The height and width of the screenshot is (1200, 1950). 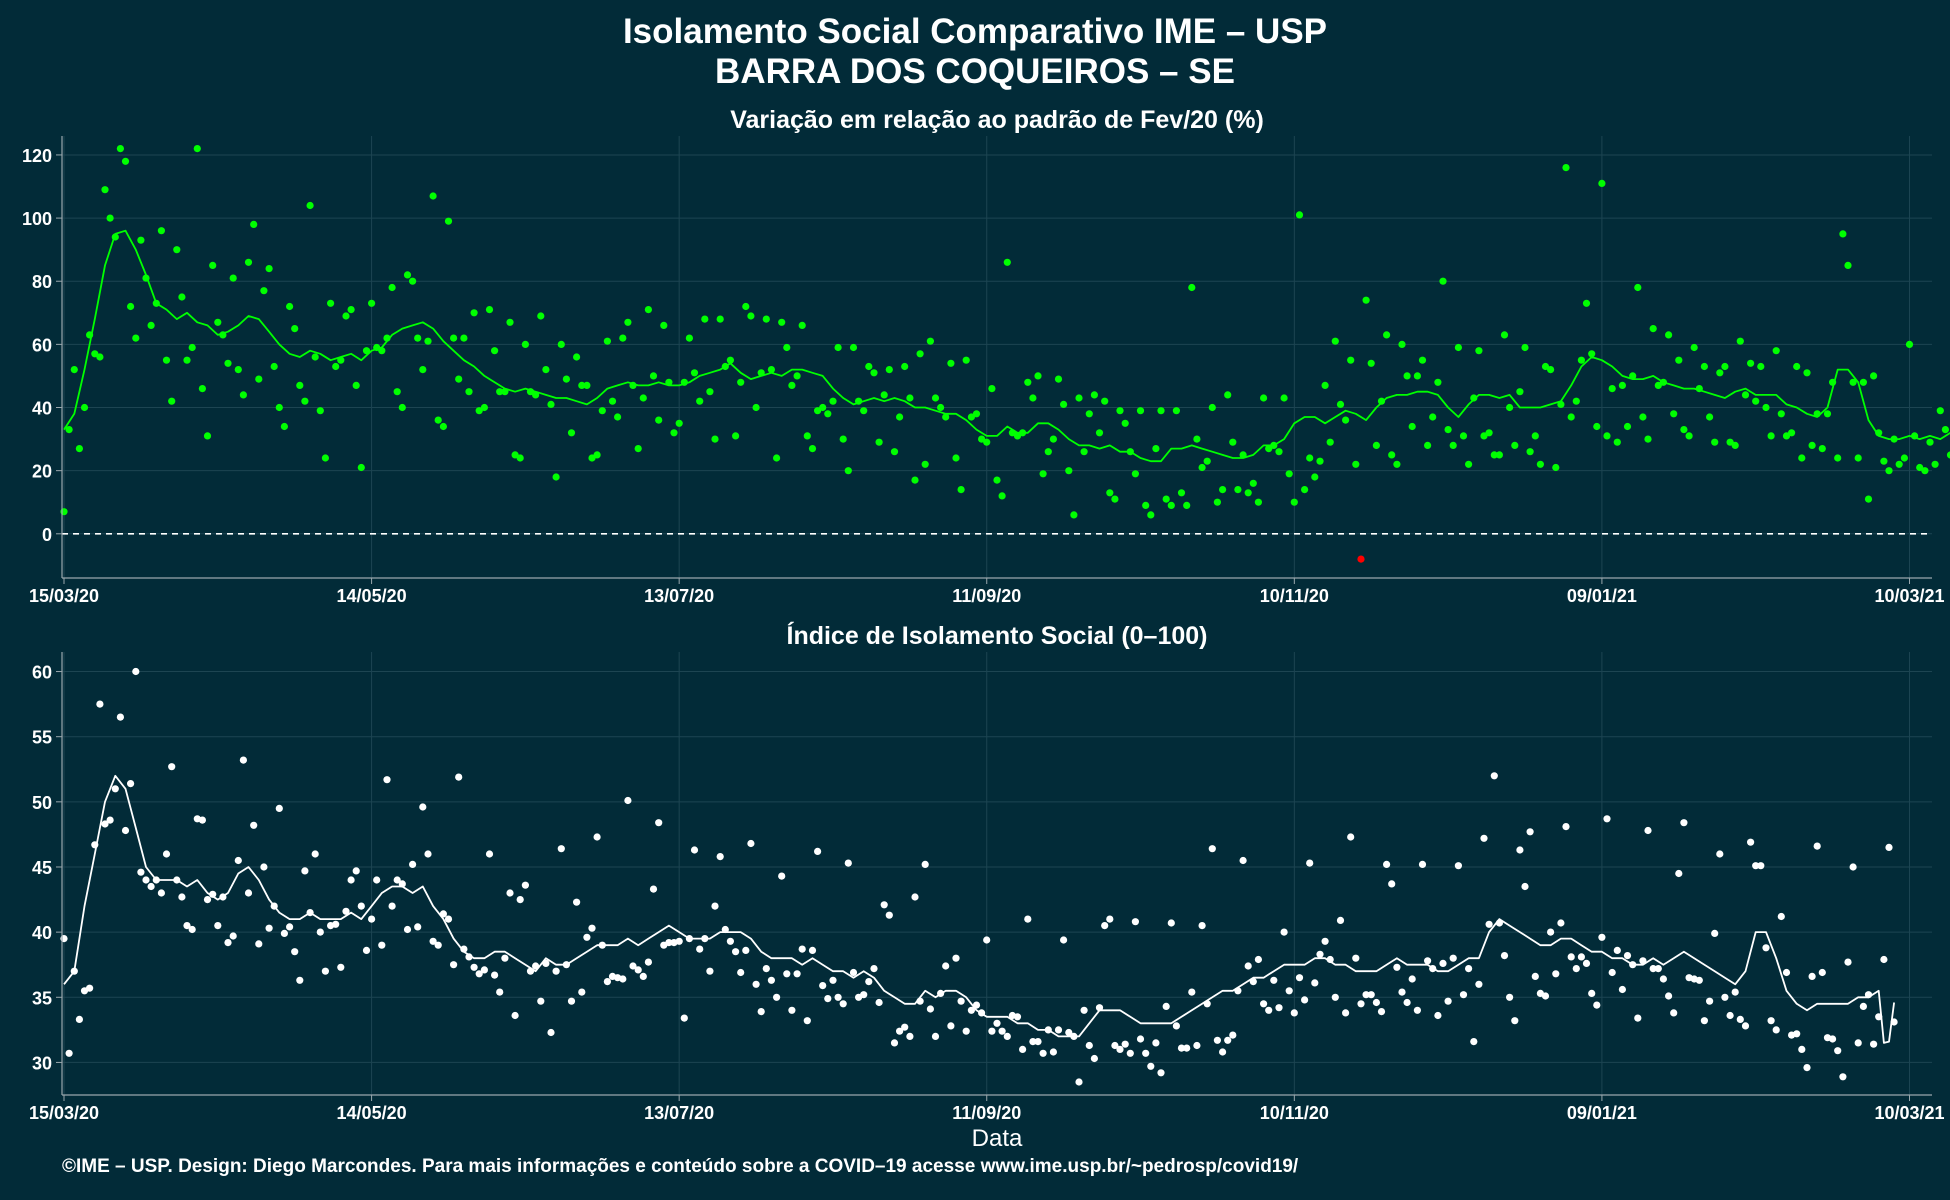 What do you see at coordinates (986, 1113) in the screenshot?
I see `x-tick-label: 11/09/20` at bounding box center [986, 1113].